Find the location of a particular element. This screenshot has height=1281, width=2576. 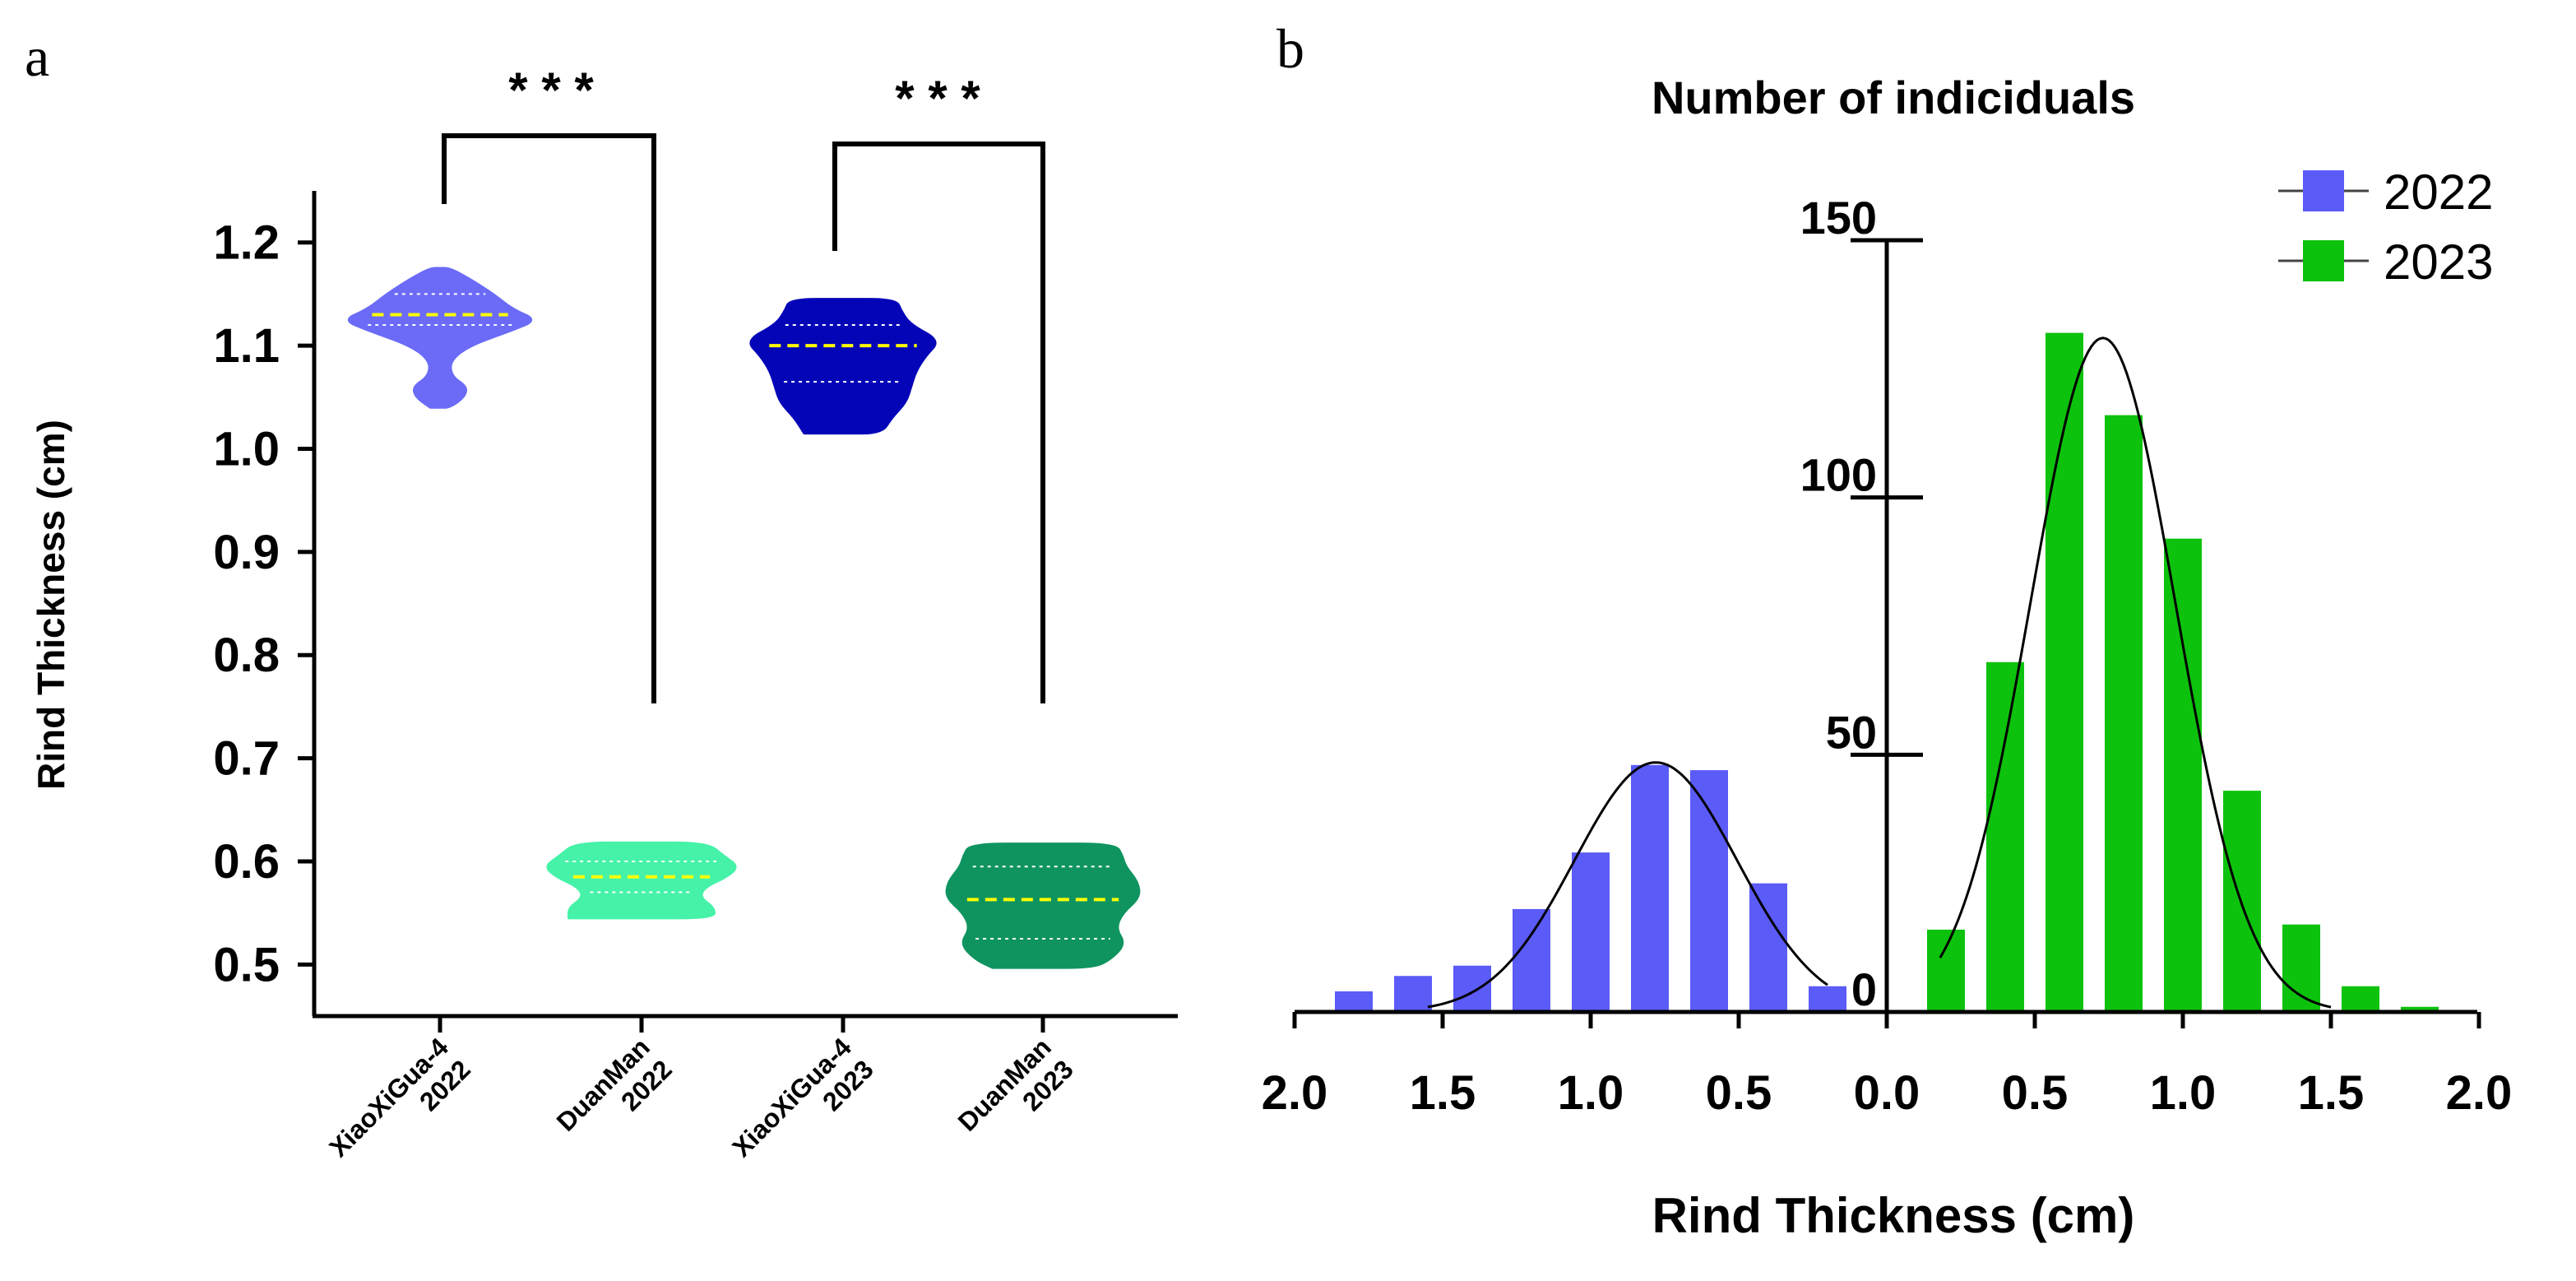

panel-label-b: b is located at coordinates (1290, 48).